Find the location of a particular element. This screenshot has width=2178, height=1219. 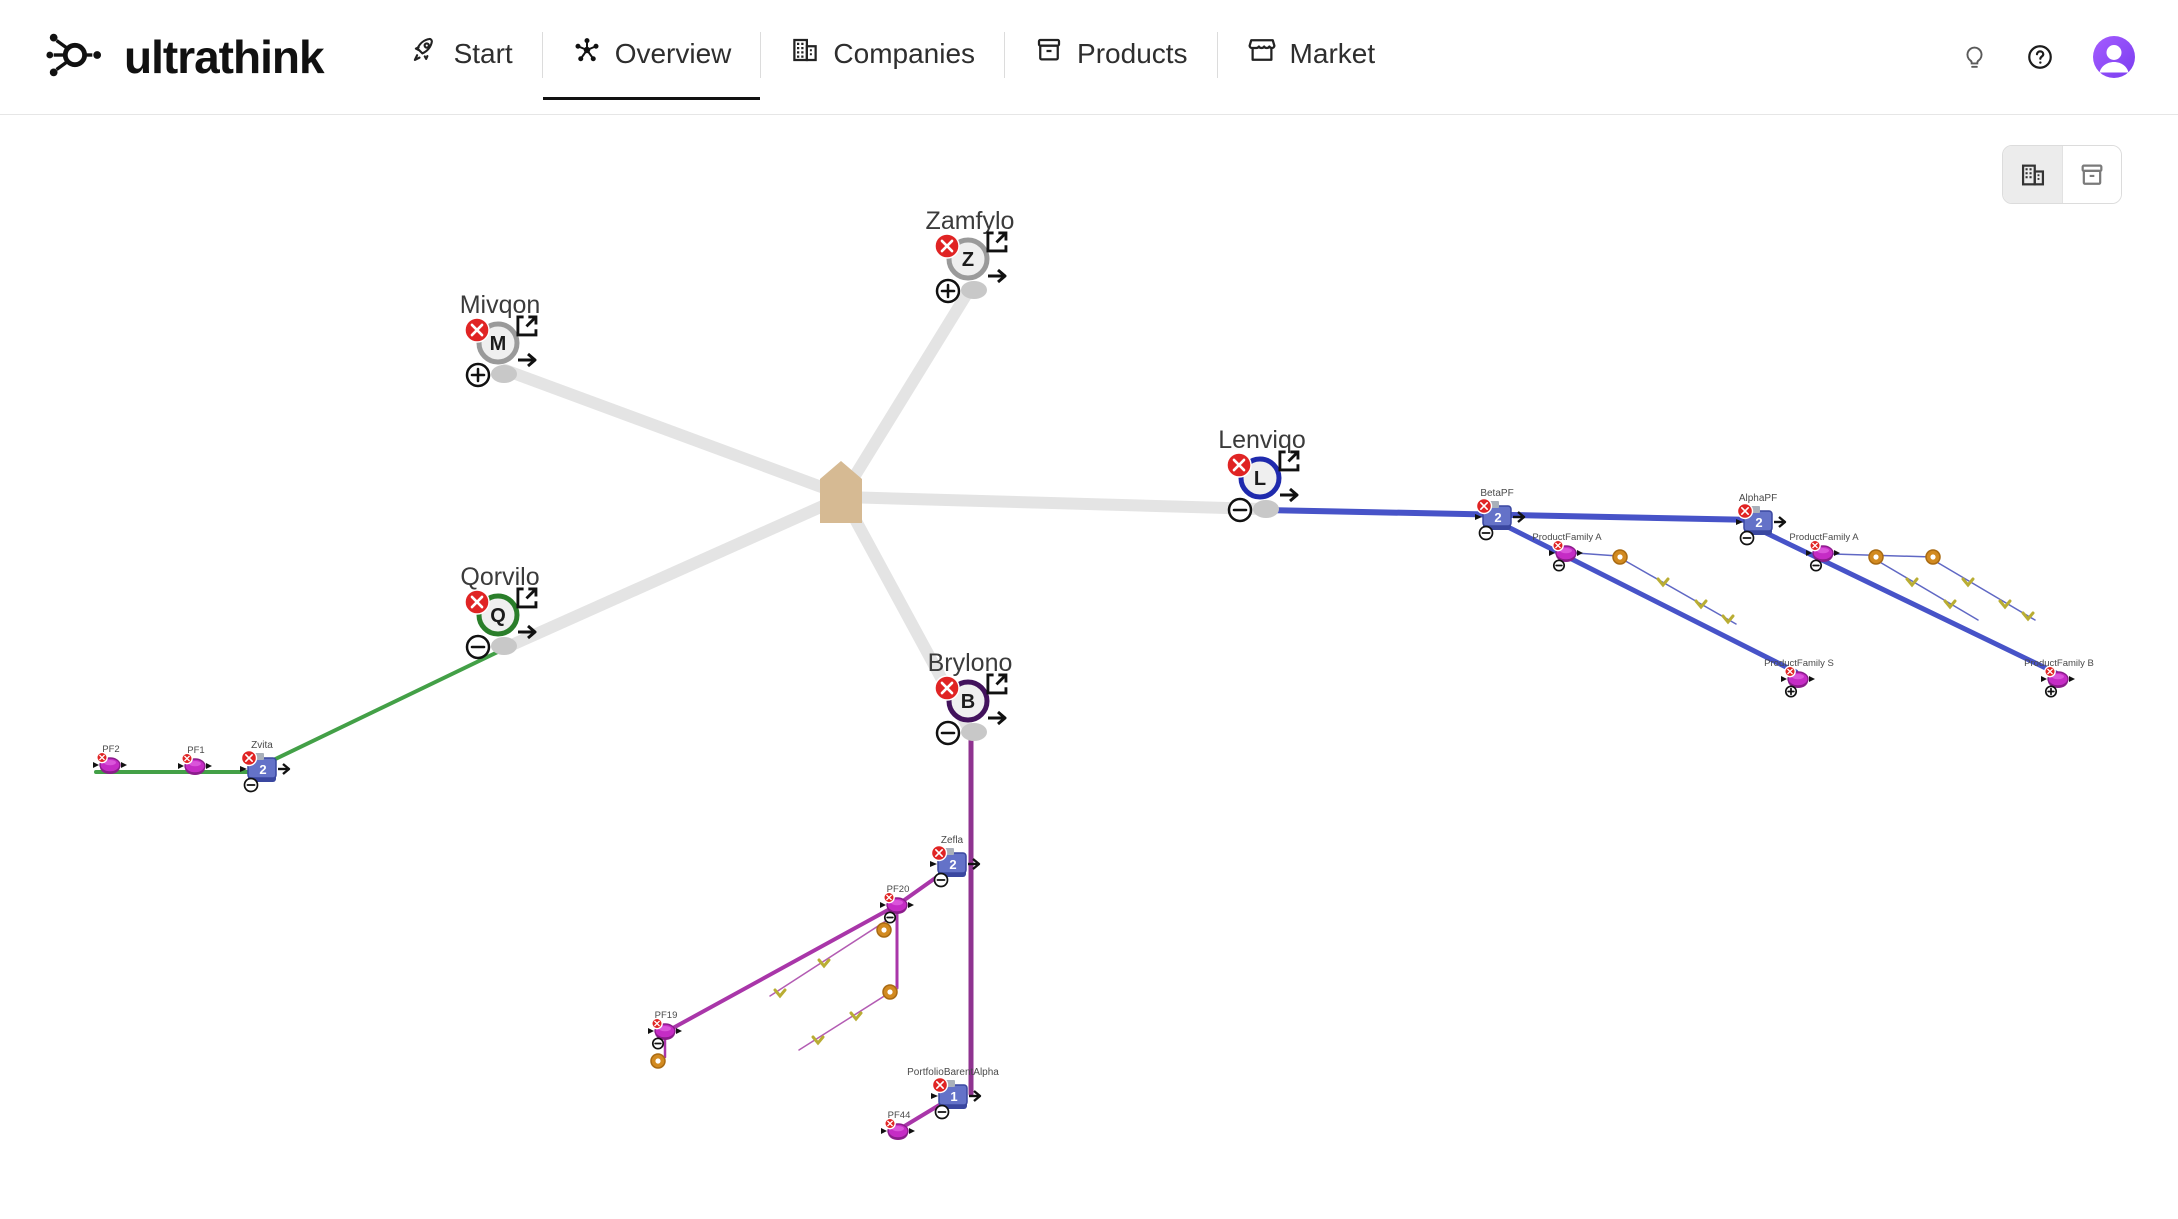

product-family-node: PF19 is located at coordinates (665, 1030).